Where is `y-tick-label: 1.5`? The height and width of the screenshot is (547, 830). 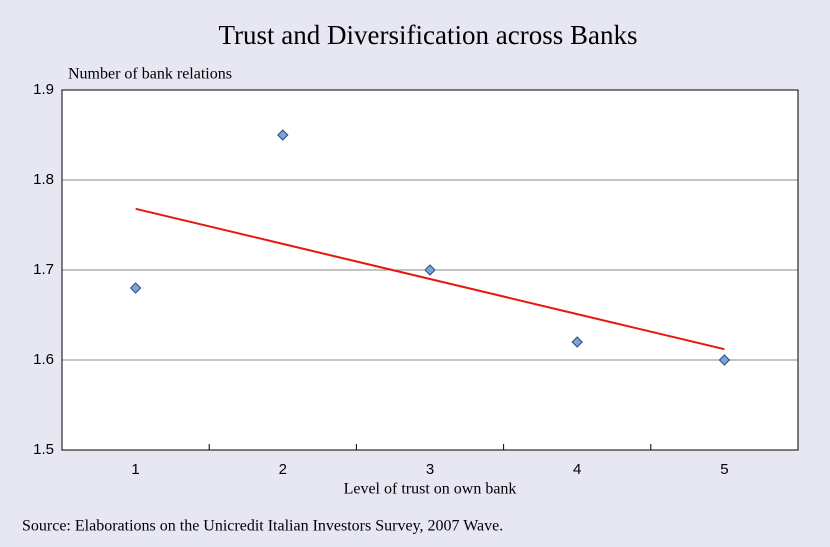
y-tick-label: 1.5 is located at coordinates (43, 449).